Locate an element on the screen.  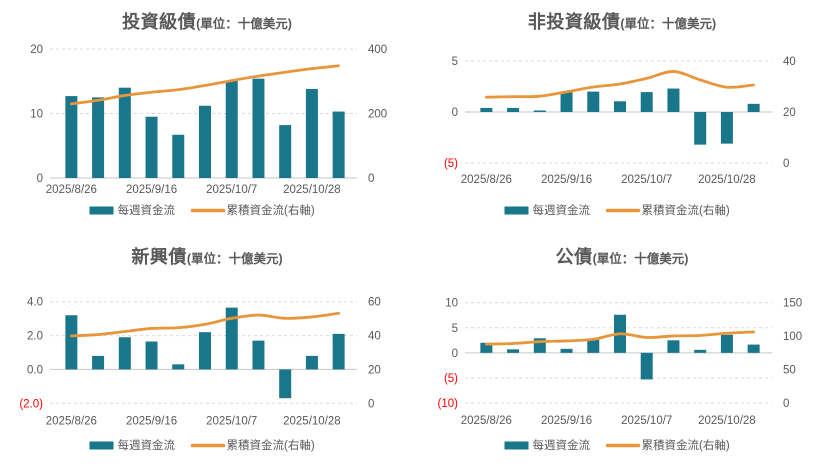
chart-title-text: 非投資級債 is located at coordinates (574, 22).